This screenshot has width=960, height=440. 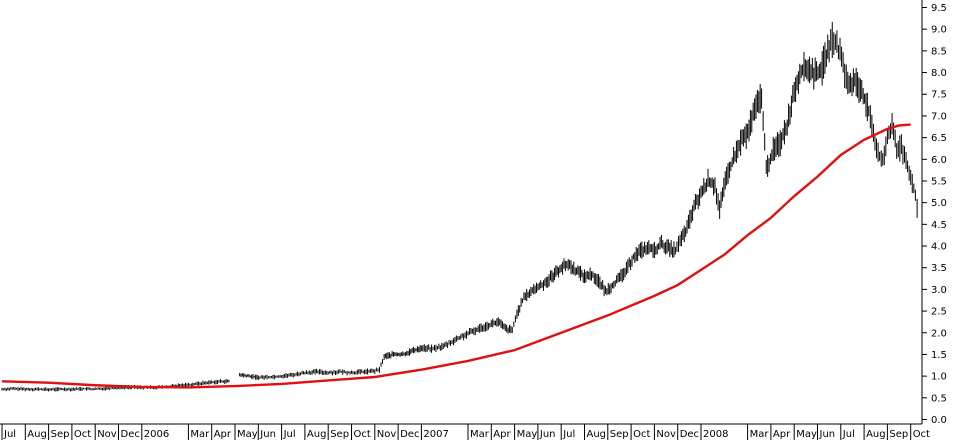 What do you see at coordinates (939, 138) in the screenshot?
I see `y-tick-label: 6.5` at bounding box center [939, 138].